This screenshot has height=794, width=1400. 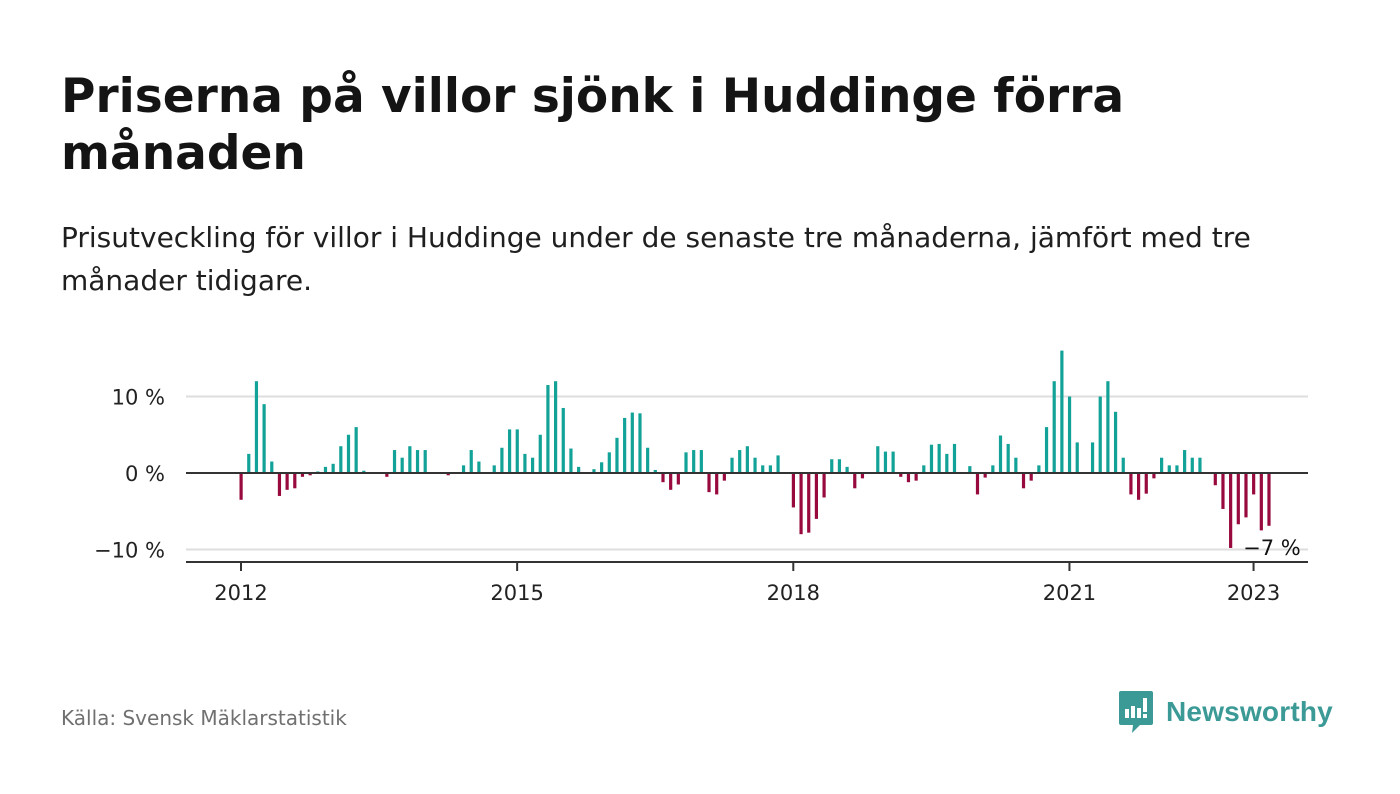 I want to click on x-tick-label: 2021, so click(x=1069, y=593).